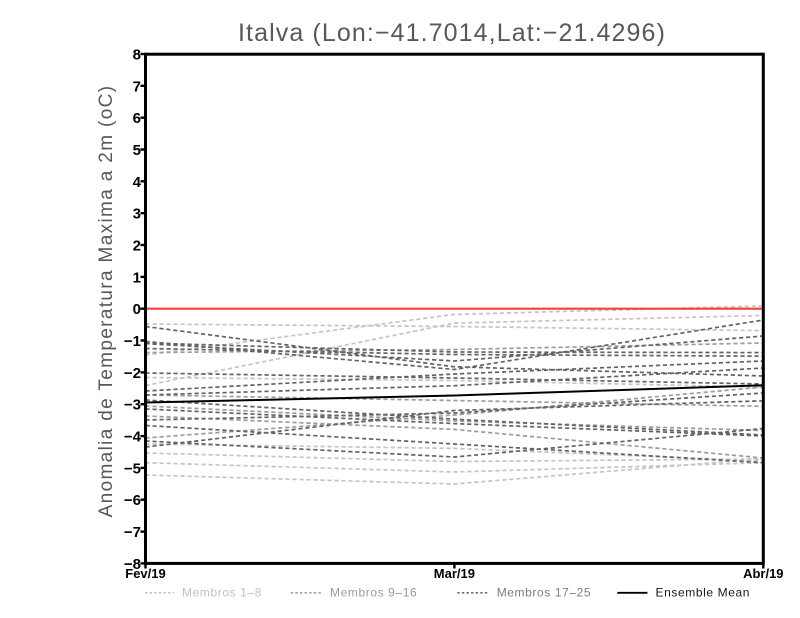 The height and width of the screenshot is (618, 800). What do you see at coordinates (132, 564) in the screenshot?
I see `svg-text: −8` at bounding box center [132, 564].